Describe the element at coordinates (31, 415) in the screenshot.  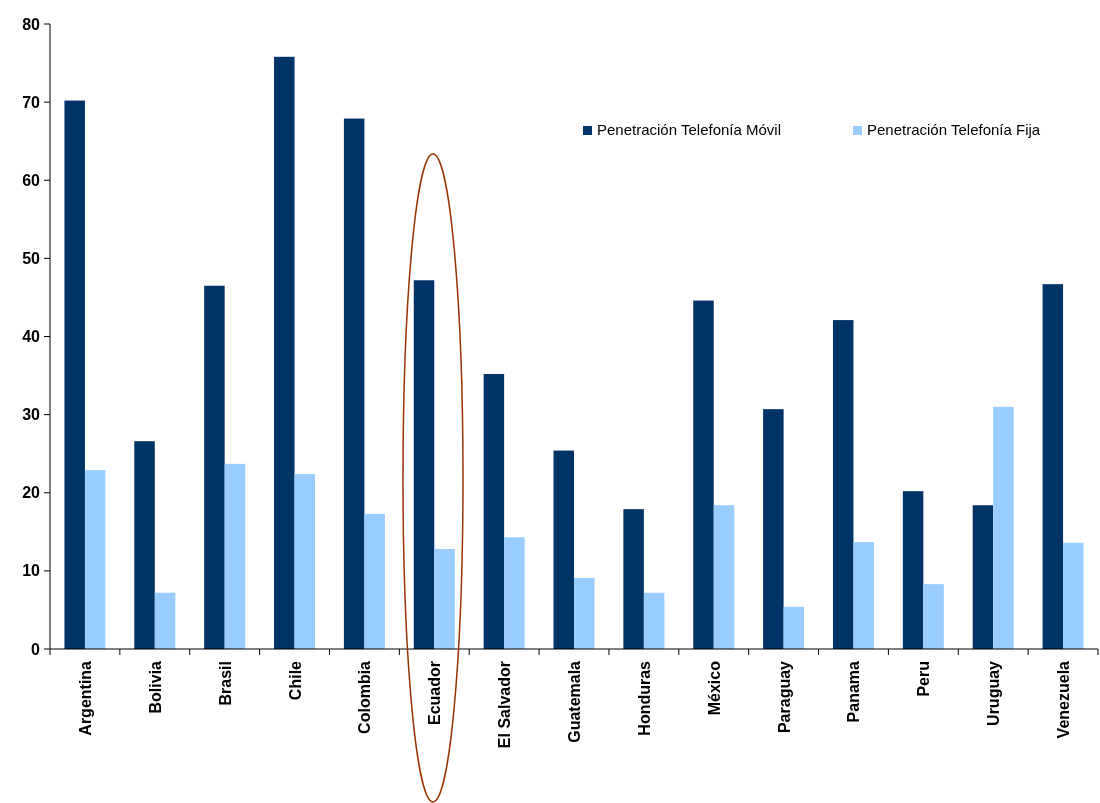
I see `y-tick-label: 30` at that location.